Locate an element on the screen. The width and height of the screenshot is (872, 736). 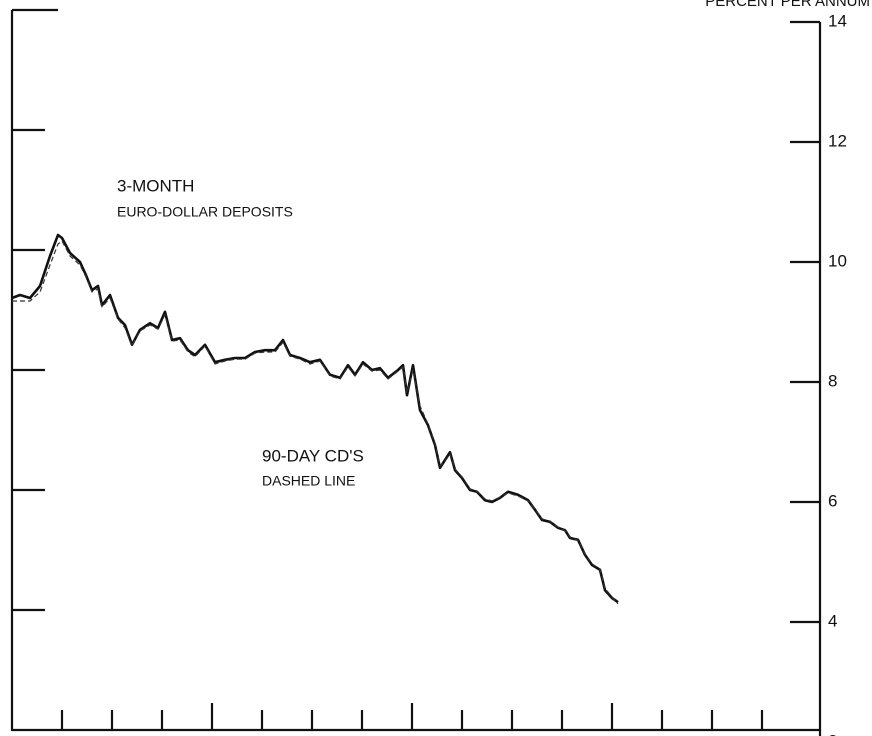
annotation: DASHED LINE is located at coordinates (308, 481).